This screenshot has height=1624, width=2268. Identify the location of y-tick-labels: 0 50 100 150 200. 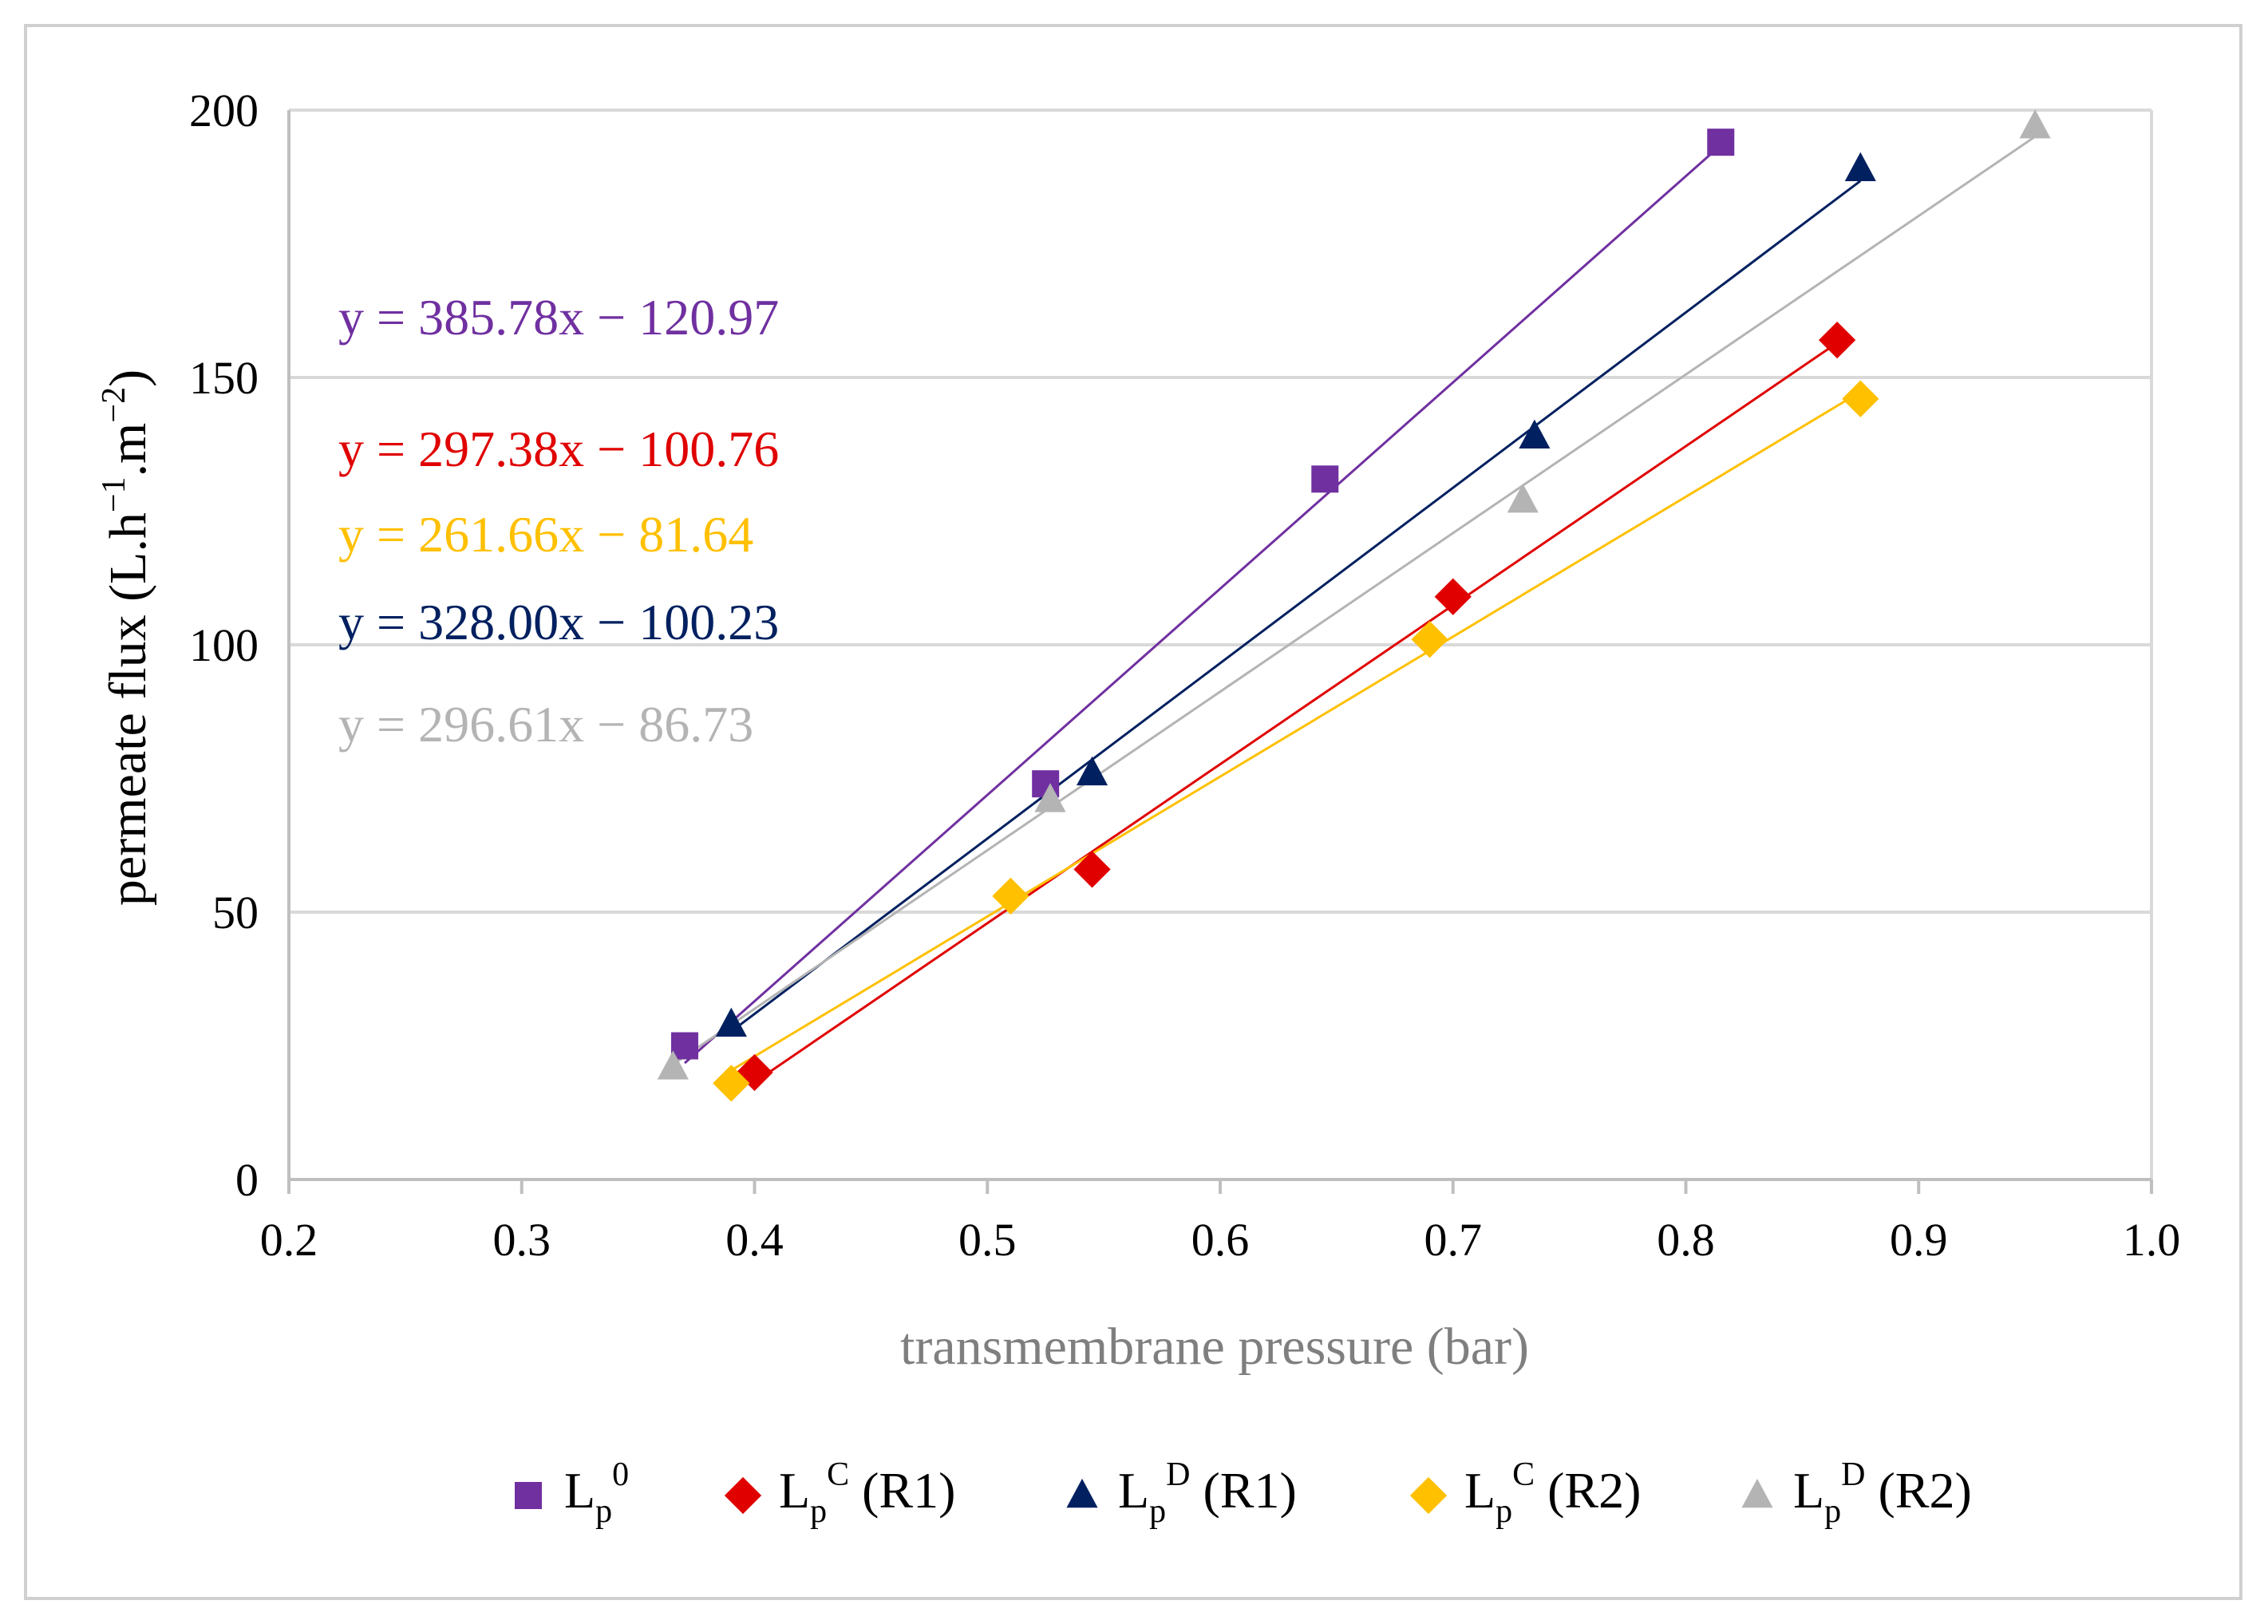
(224, 645).